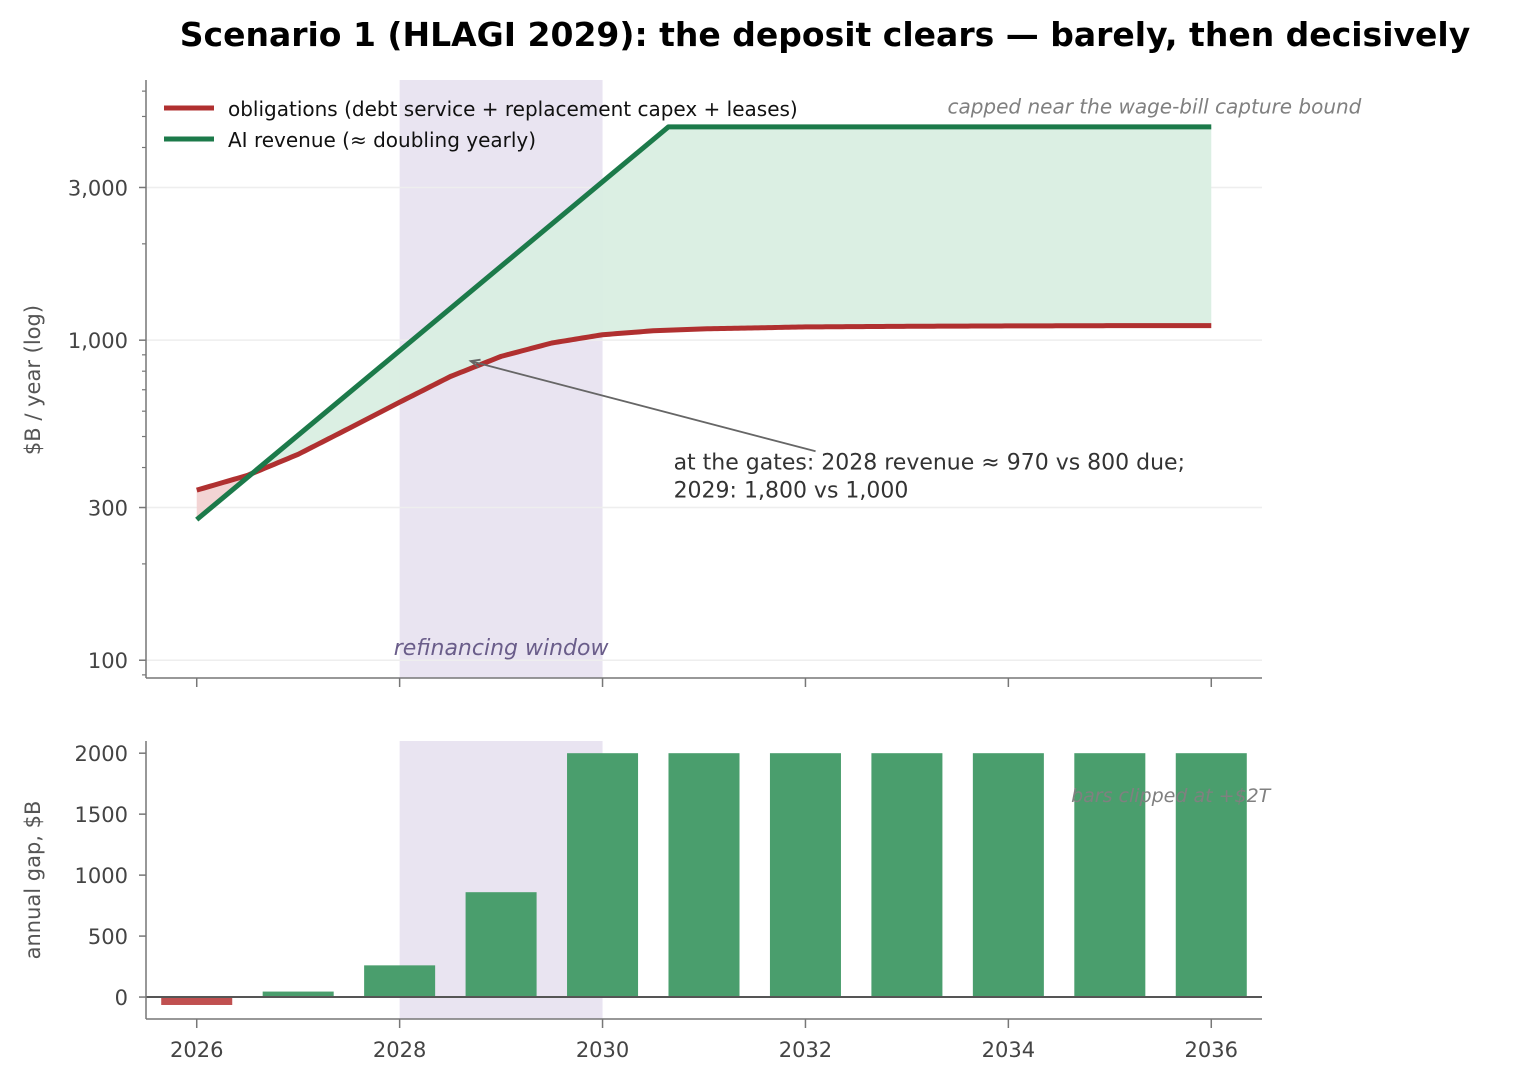 The image size is (1524, 1083). I want to click on gap-bar-2033, so click(907, 875).